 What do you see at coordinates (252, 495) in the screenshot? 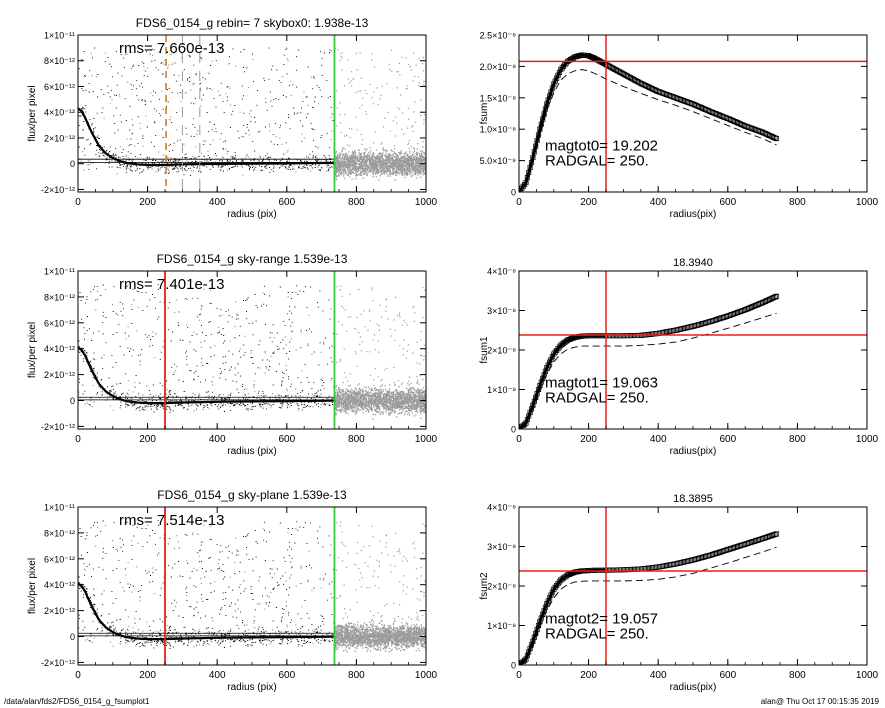
I see `panel-title: FDS6_0154_g sky-plane 1.539e-13` at bounding box center [252, 495].